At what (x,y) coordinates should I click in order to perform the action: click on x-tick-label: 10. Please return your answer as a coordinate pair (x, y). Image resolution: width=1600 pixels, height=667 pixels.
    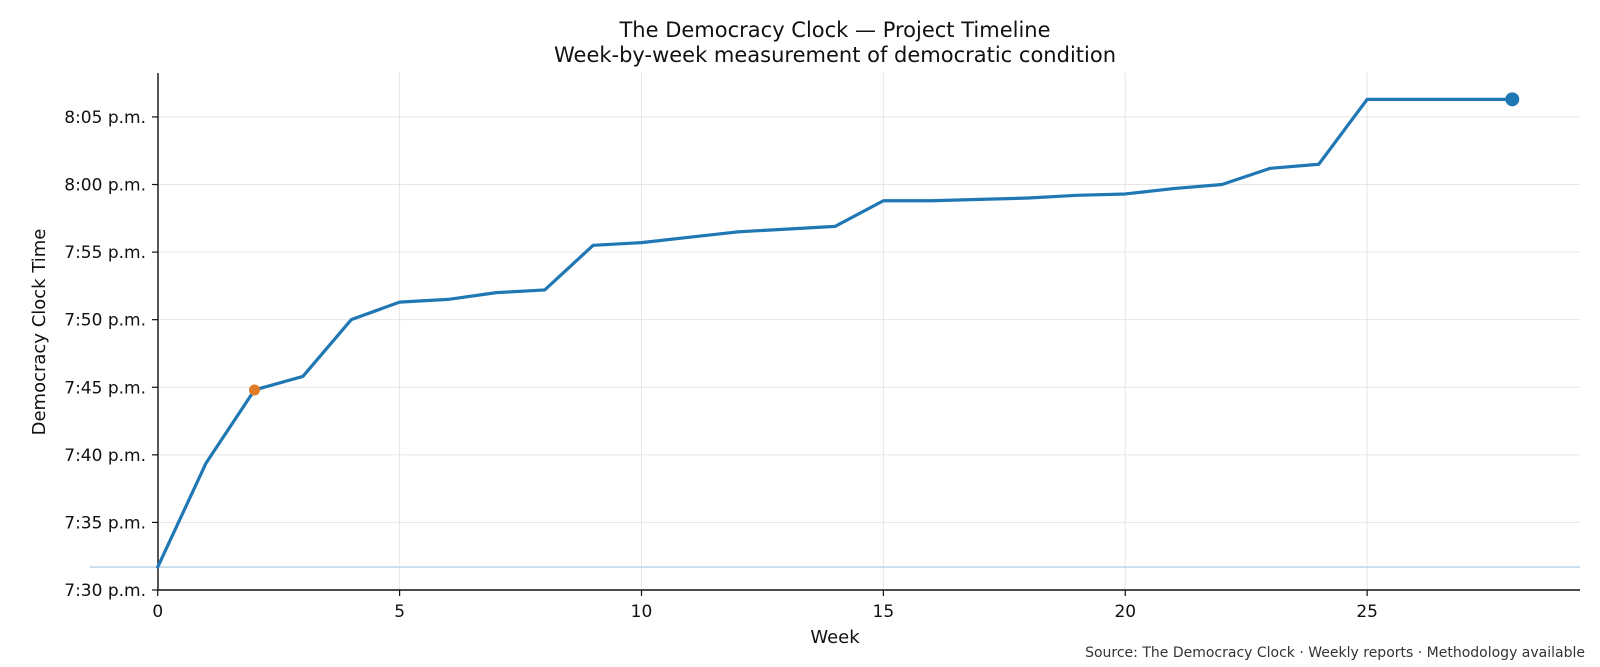
    Looking at the image, I should click on (642, 612).